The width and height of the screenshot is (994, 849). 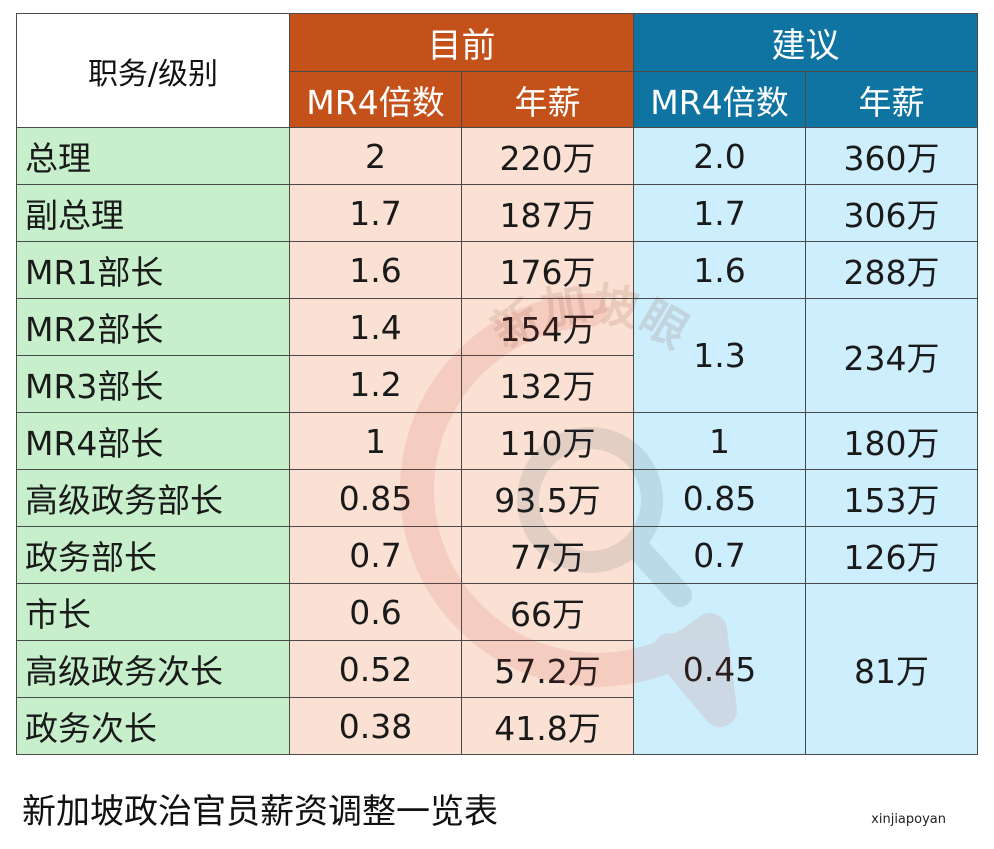 What do you see at coordinates (719, 555) in the screenshot?
I see `proposed-multiplier-cell: 0.7` at bounding box center [719, 555].